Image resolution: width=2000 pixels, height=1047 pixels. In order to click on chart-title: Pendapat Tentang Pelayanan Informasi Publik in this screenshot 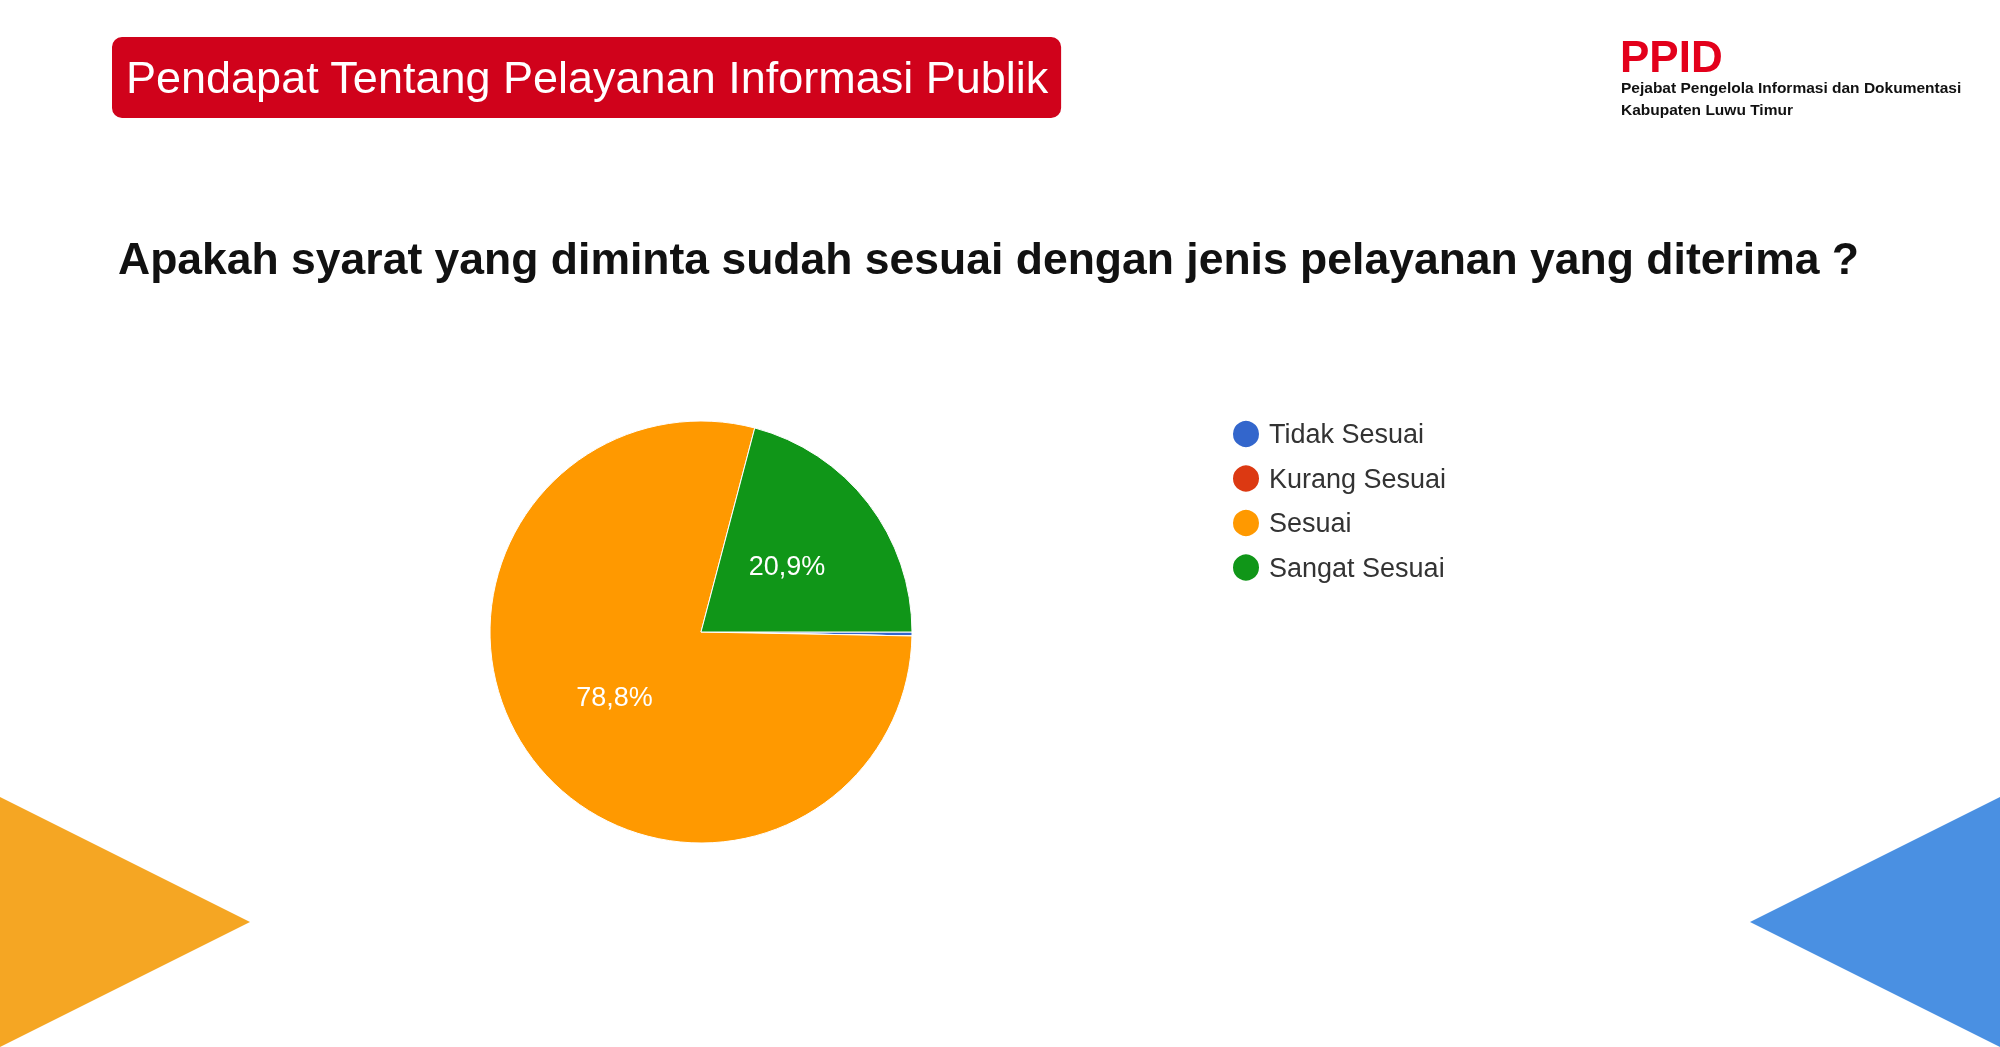, I will do `click(587, 77)`.